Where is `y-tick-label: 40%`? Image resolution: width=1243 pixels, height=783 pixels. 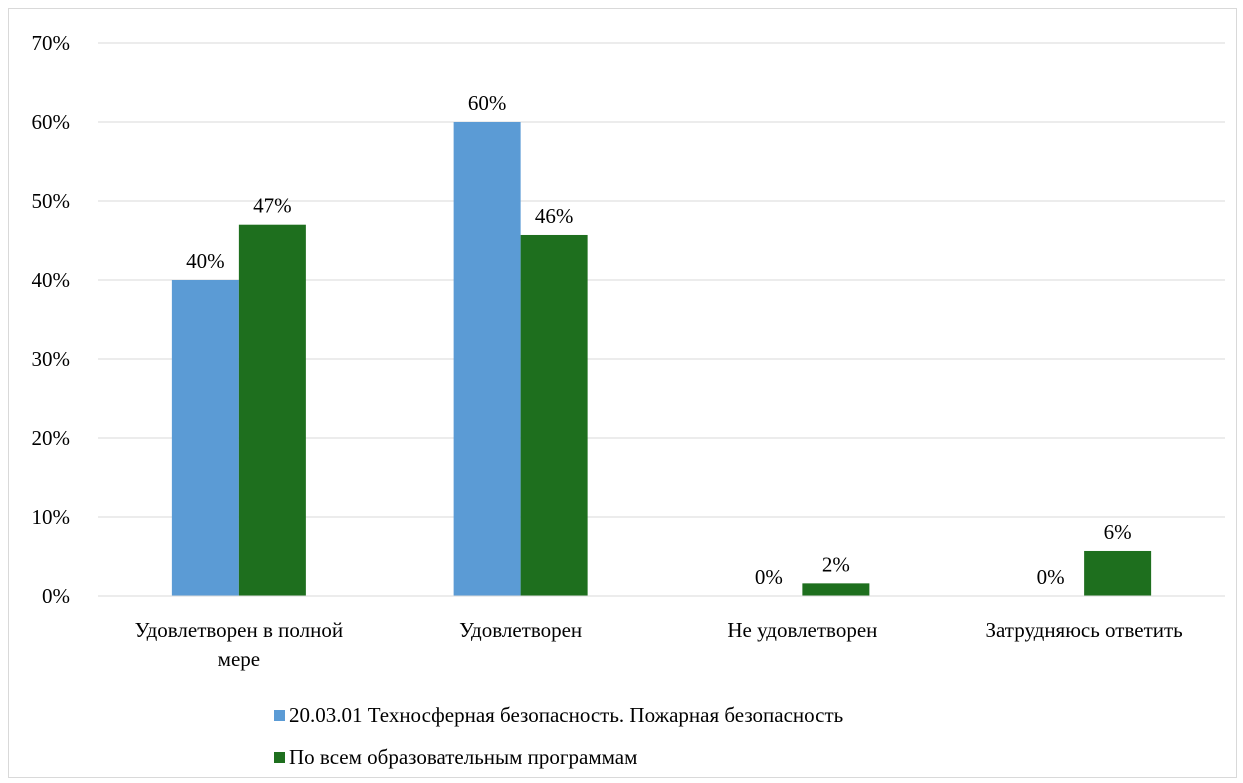 y-tick-label: 40% is located at coordinates (51, 280).